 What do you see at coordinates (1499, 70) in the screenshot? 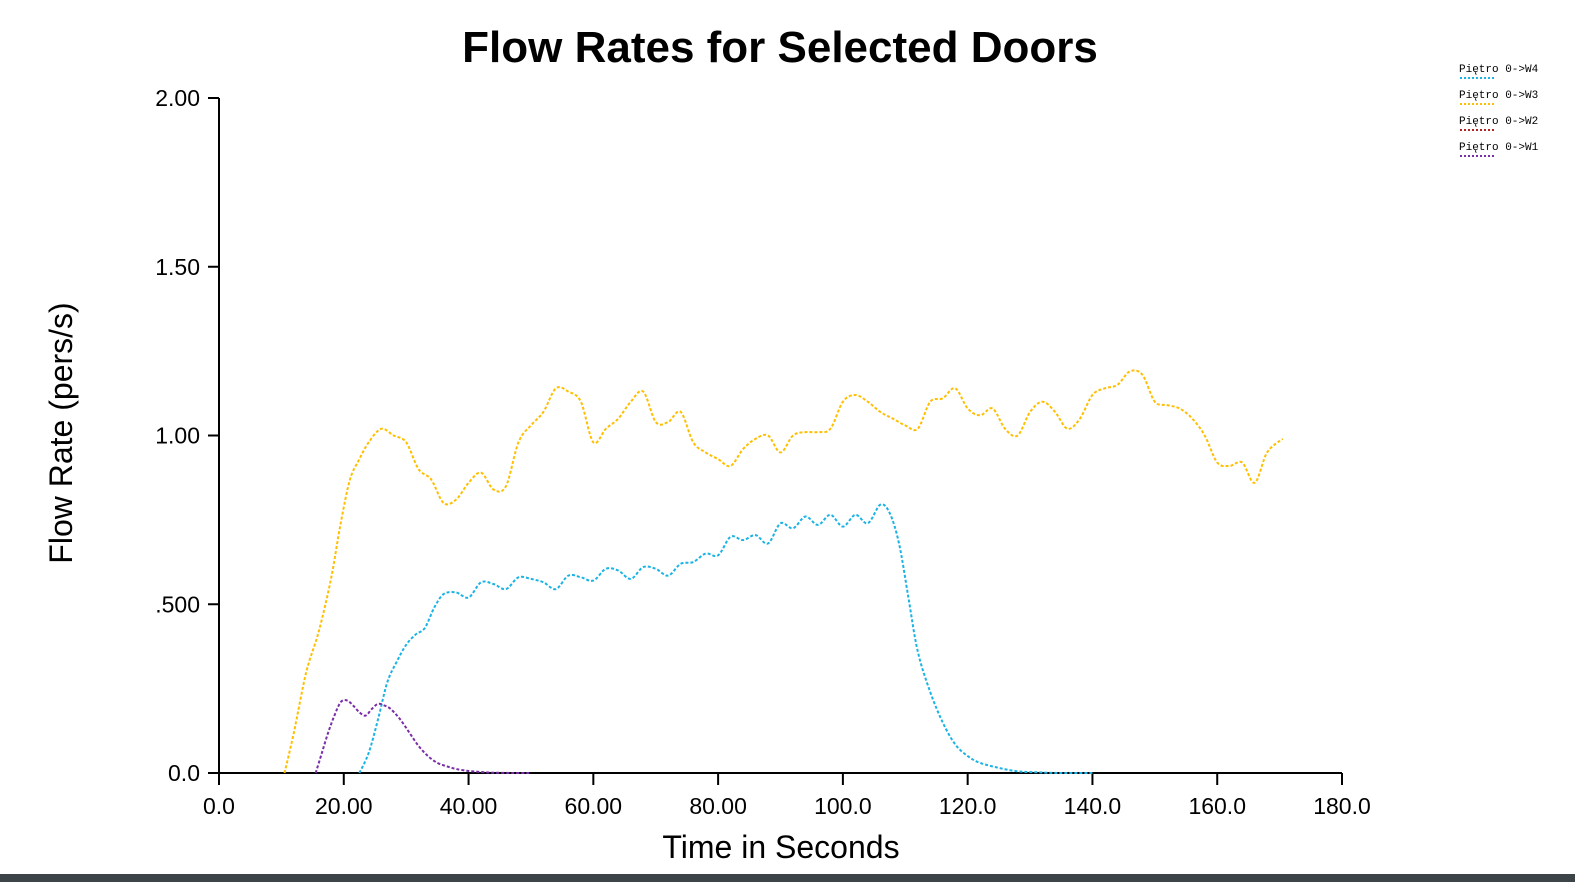
I see `legend-label-w4: Piętro 0->W4` at bounding box center [1499, 70].